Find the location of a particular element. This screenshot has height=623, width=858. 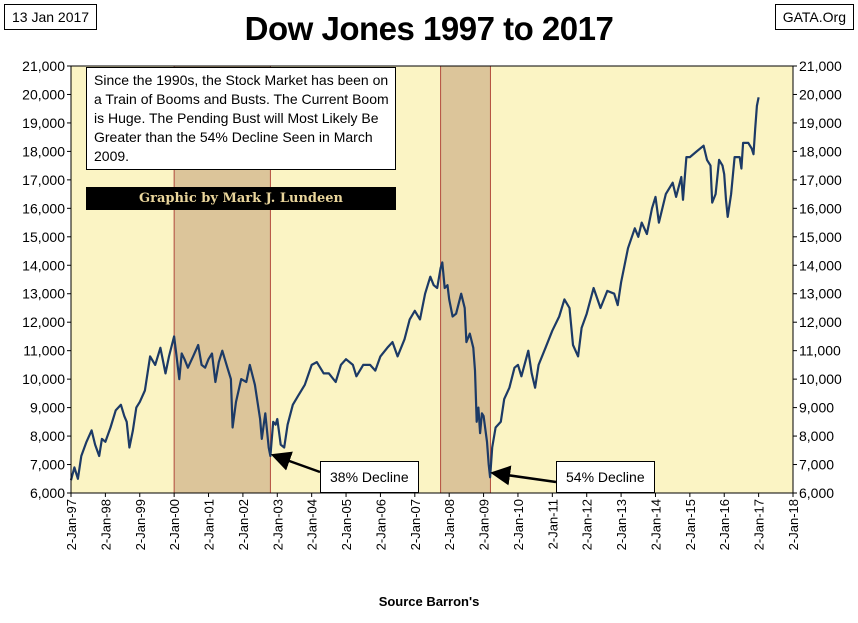

y-tick-label-left: 14,000 is located at coordinates (43, 265).